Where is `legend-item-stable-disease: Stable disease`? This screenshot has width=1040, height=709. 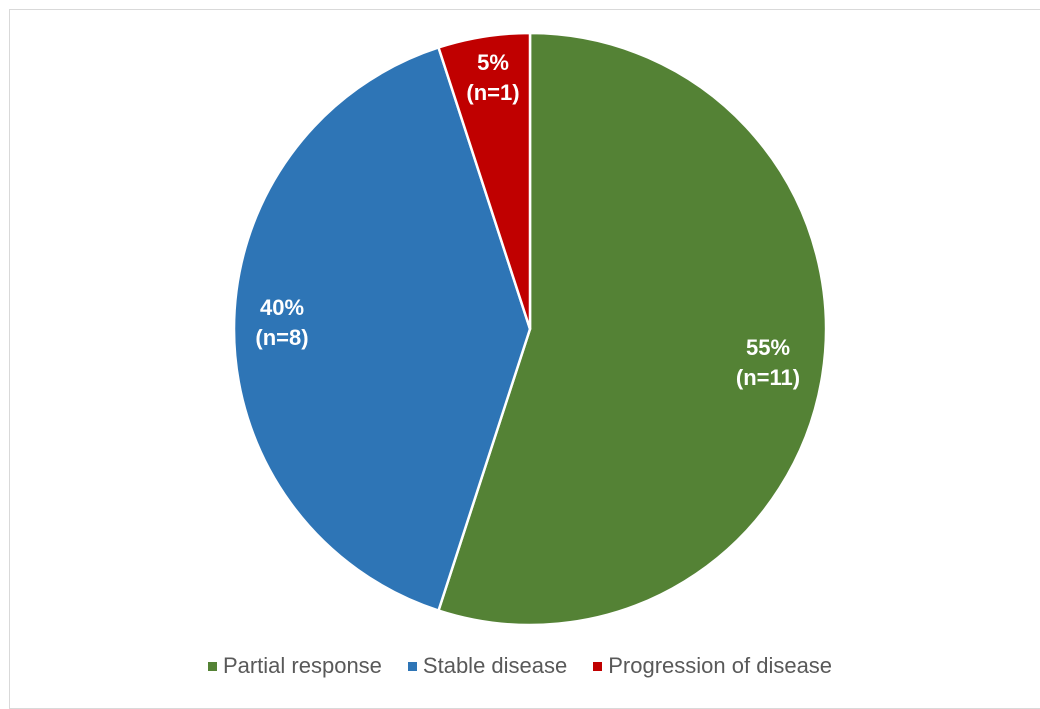 legend-item-stable-disease: Stable disease is located at coordinates (487, 666).